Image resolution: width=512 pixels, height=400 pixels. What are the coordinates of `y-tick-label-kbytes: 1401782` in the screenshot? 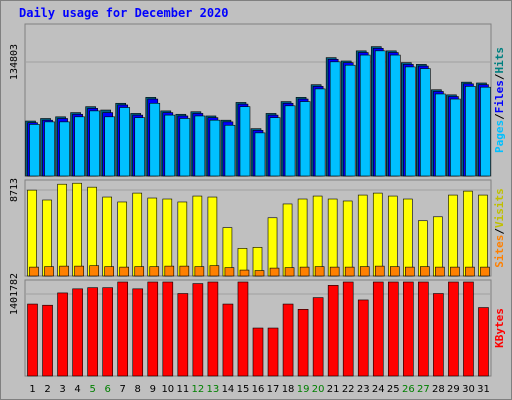 It's located at (14, 294).